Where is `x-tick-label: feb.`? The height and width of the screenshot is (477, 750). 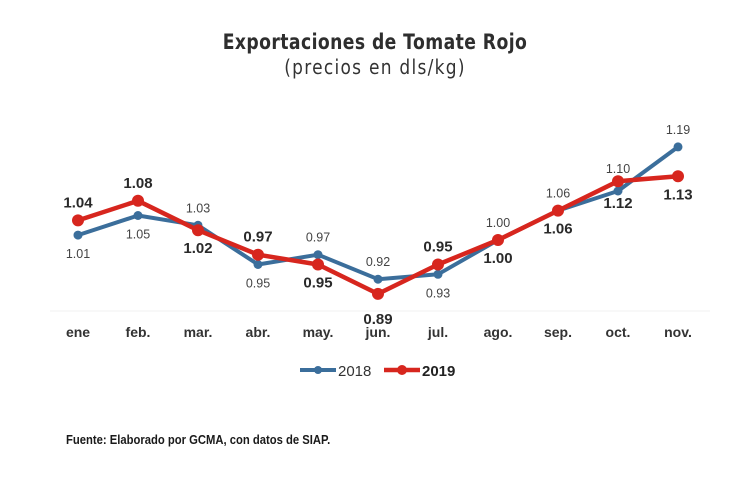 x-tick-label: feb. is located at coordinates (138, 332).